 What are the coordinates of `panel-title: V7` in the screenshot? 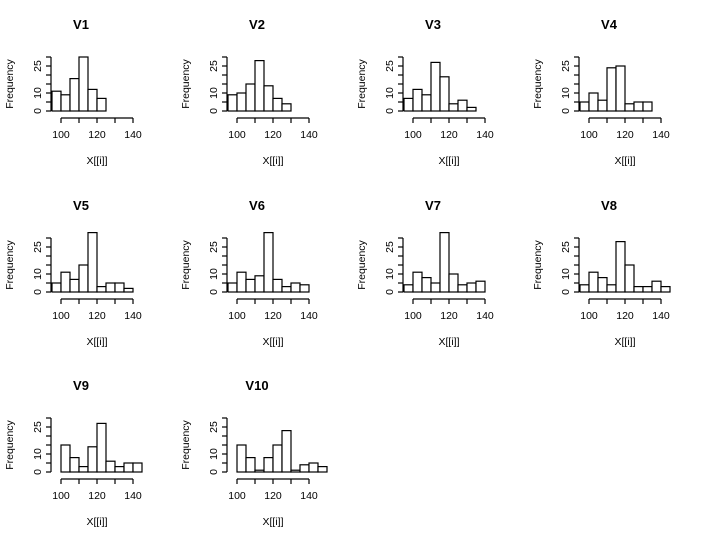 It's located at (433, 205).